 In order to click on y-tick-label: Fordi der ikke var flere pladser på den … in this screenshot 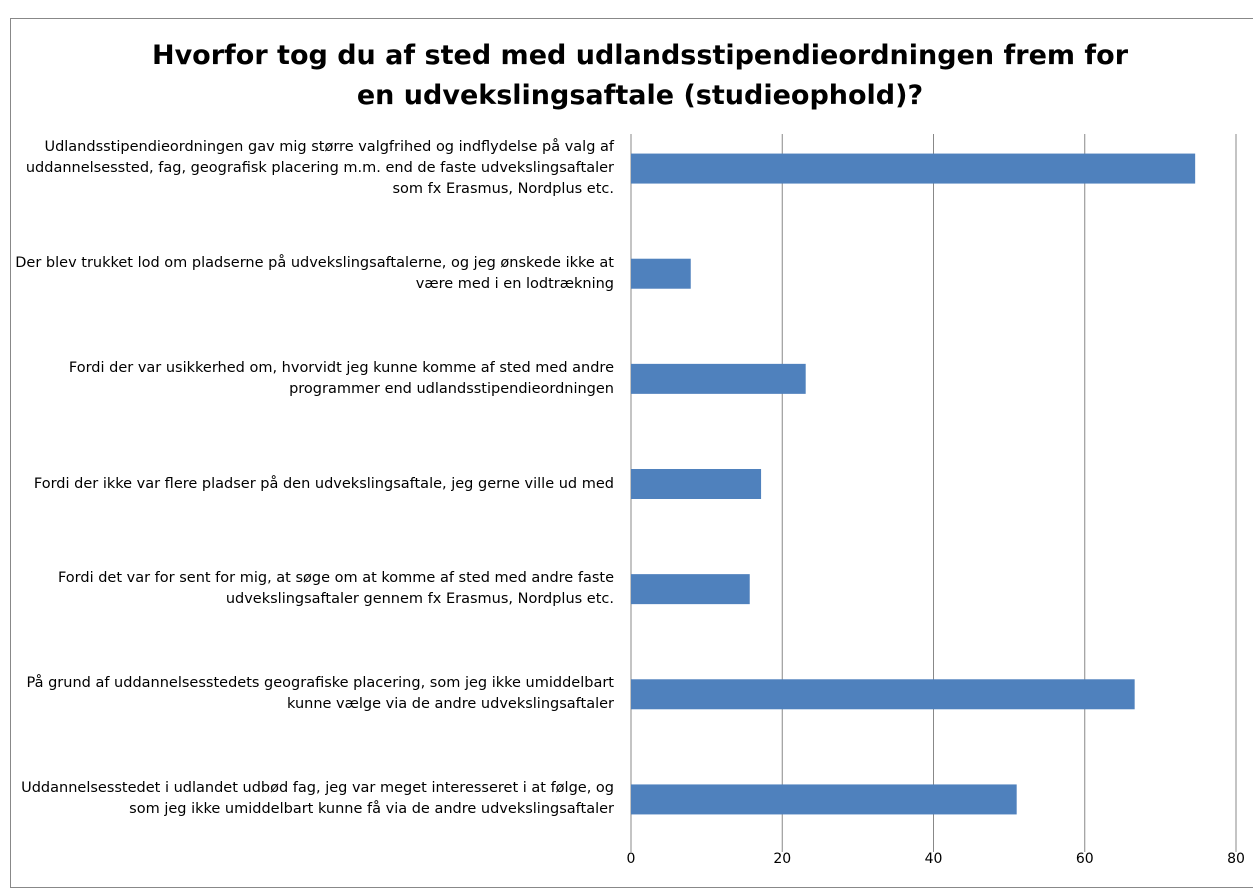, I will do `click(323, 483)`.